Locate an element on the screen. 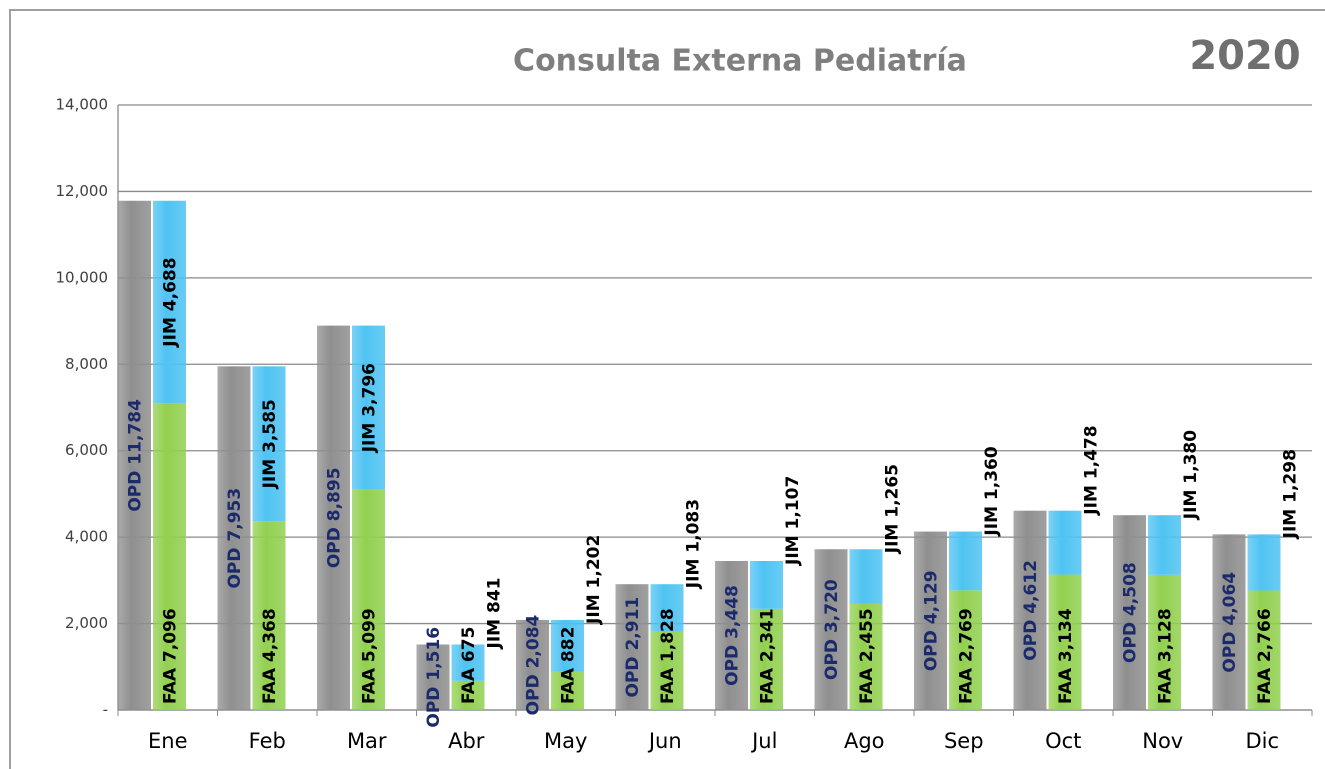  data-label: OPD 4,064 is located at coordinates (1230, 622).